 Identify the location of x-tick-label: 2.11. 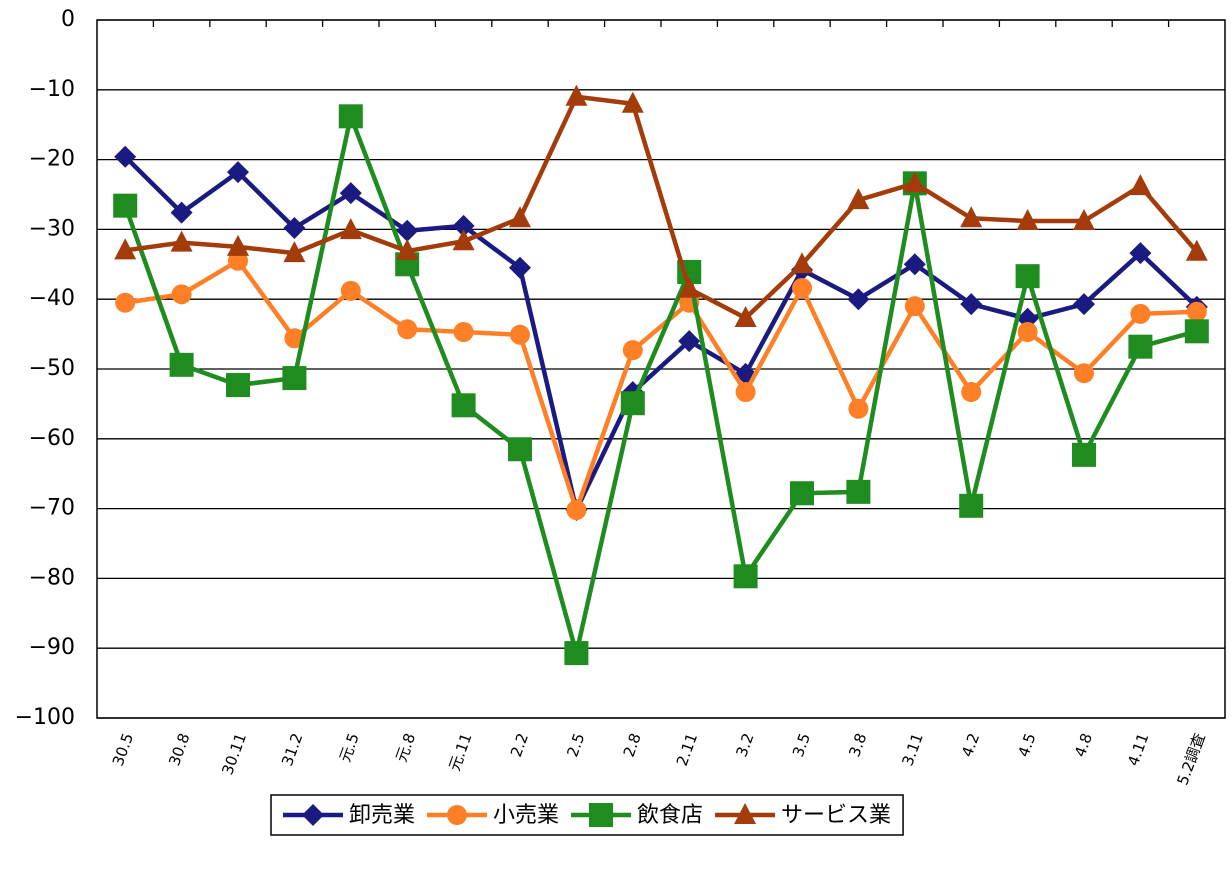
(687, 750).